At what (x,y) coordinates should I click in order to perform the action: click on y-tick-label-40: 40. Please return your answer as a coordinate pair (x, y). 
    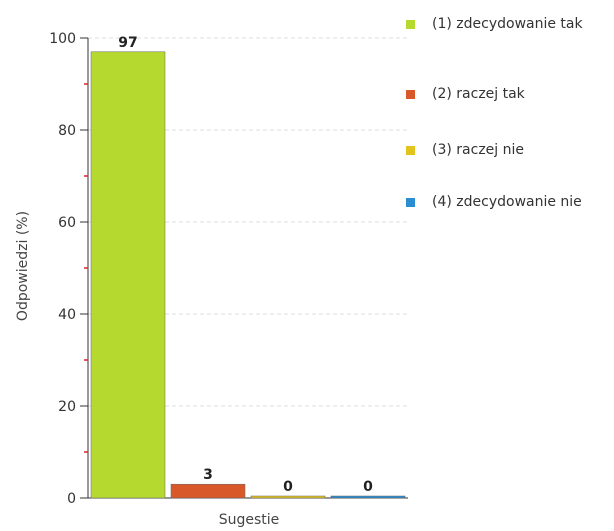
    Looking at the image, I should click on (67, 315).